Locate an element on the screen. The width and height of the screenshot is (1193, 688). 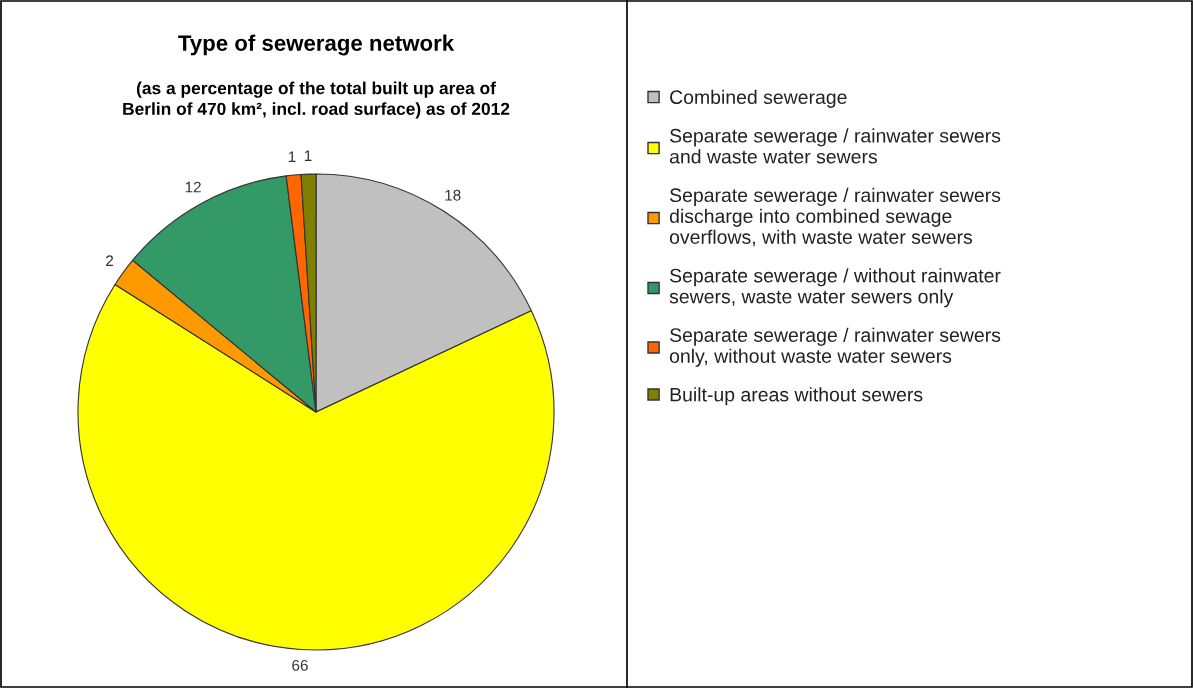
data-label: 66 is located at coordinates (300, 665).